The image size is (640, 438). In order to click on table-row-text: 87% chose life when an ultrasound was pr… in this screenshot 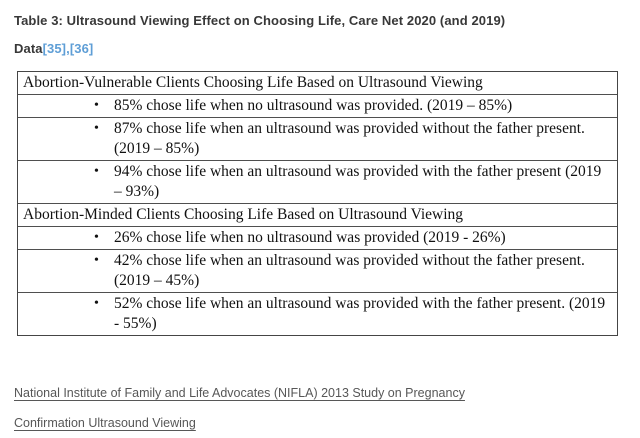, I will do `click(349, 138)`.